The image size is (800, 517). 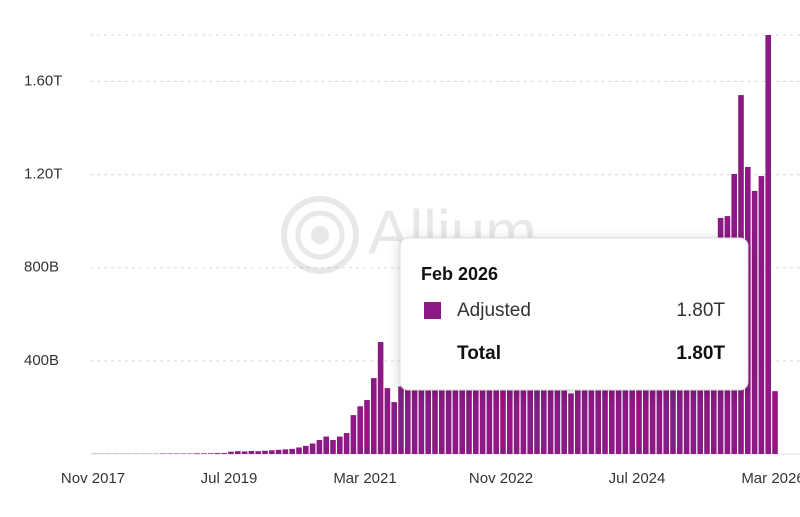 I want to click on y-tick-label: 800B, so click(x=41, y=267).